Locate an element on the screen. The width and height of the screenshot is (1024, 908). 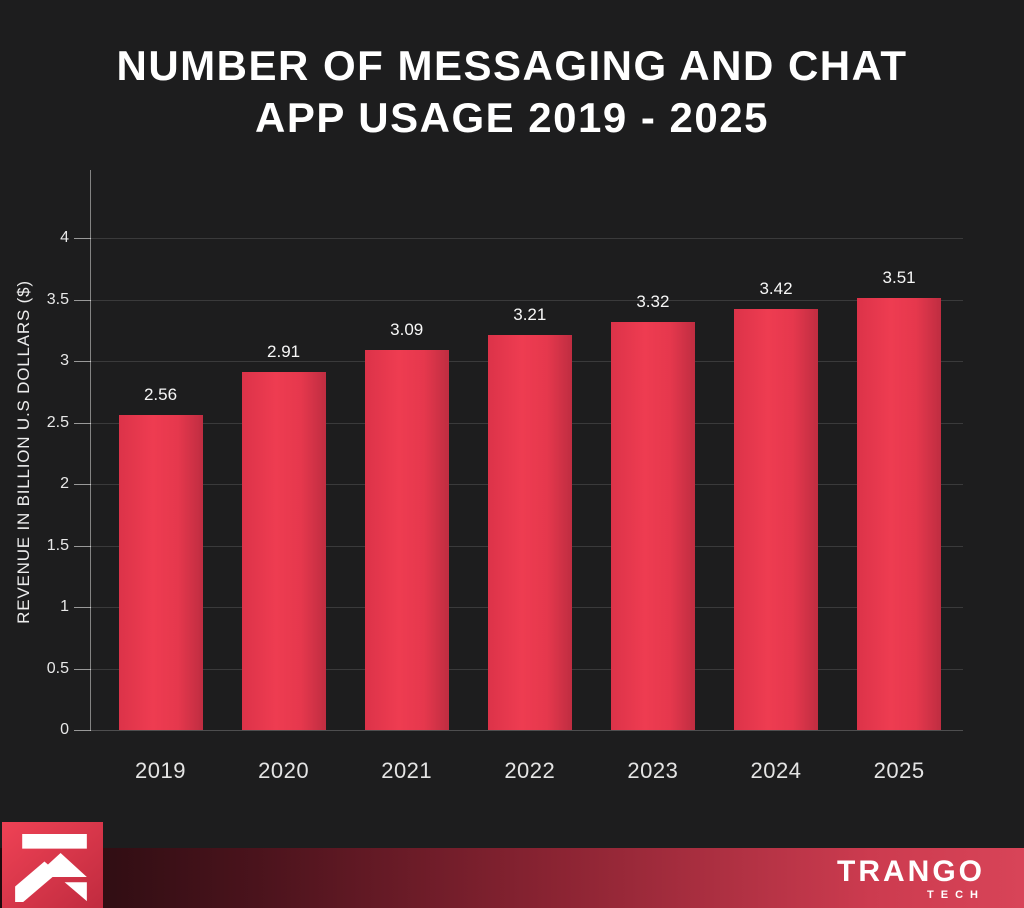
y-tick-label-3.5: 3.5 is located at coordinates (57, 299).